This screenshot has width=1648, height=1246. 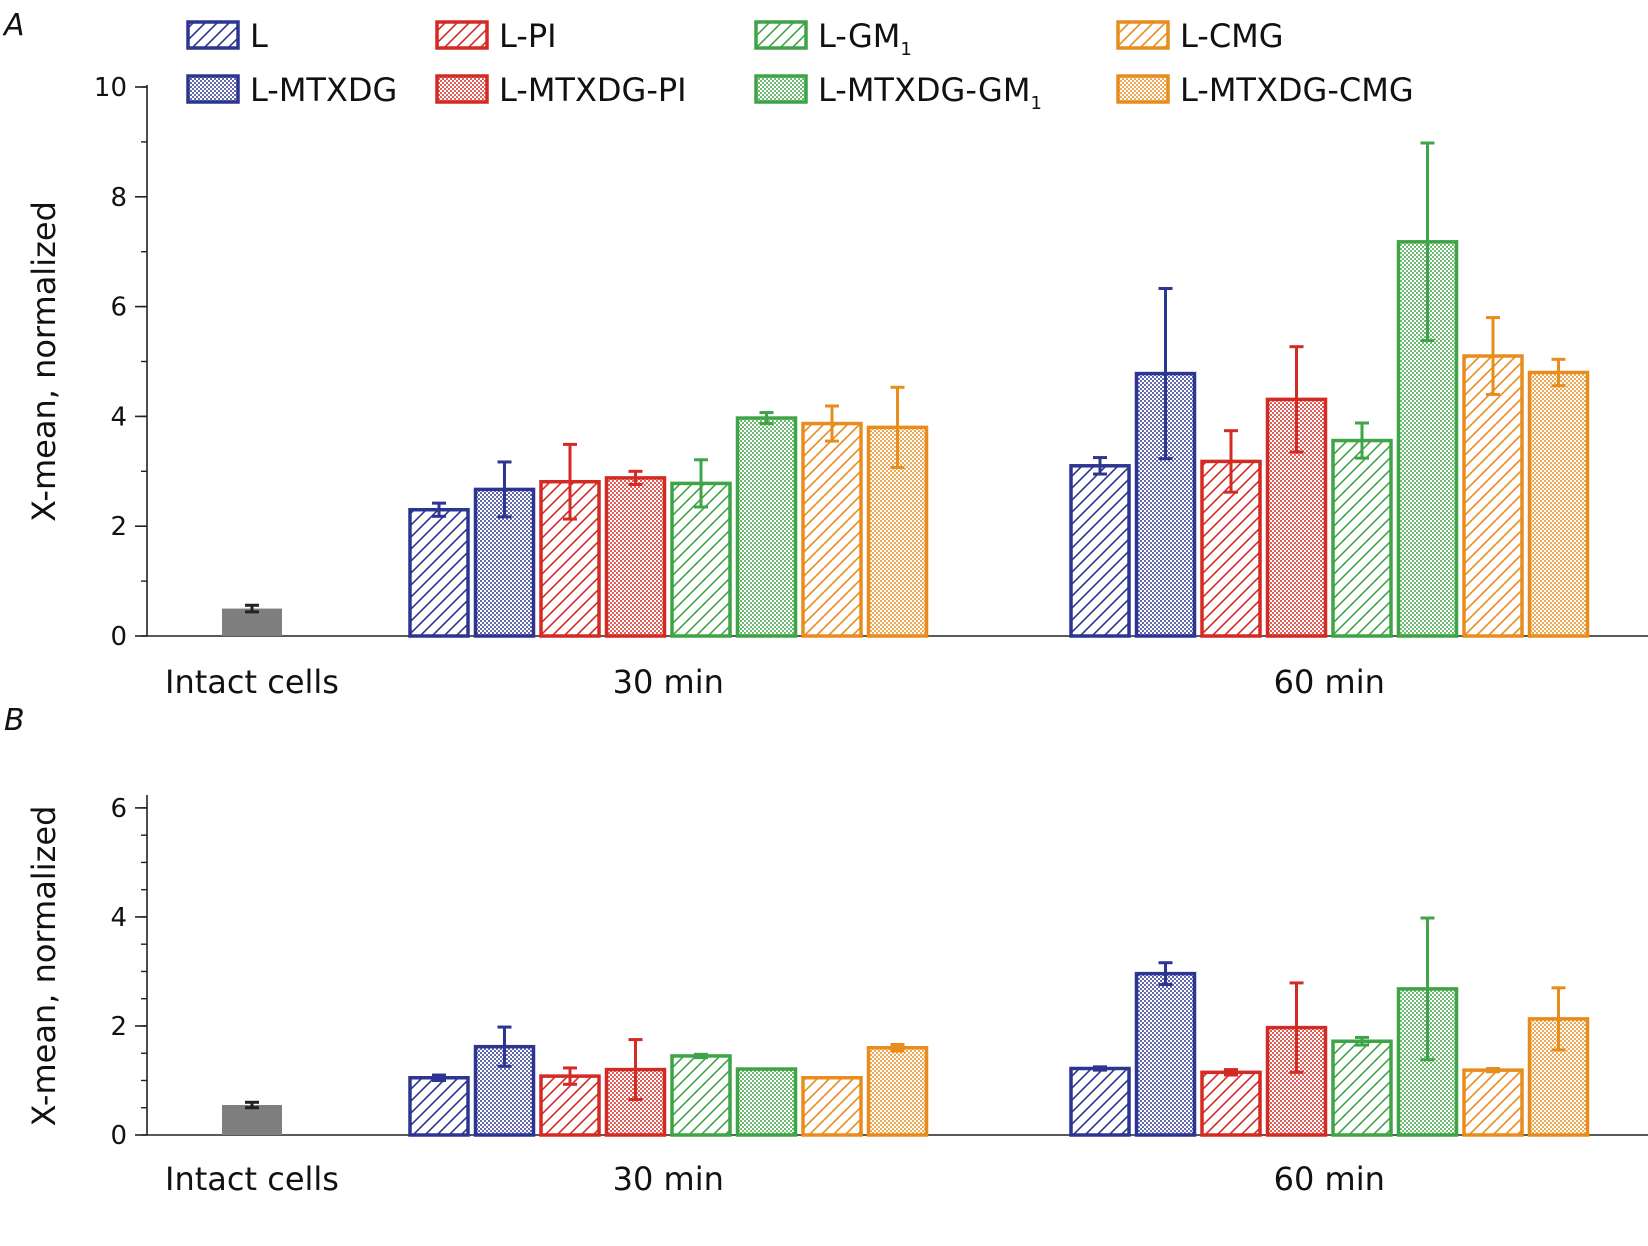 What do you see at coordinates (323, 90) in the screenshot?
I see `legend-label: L-MTXDG` at bounding box center [323, 90].